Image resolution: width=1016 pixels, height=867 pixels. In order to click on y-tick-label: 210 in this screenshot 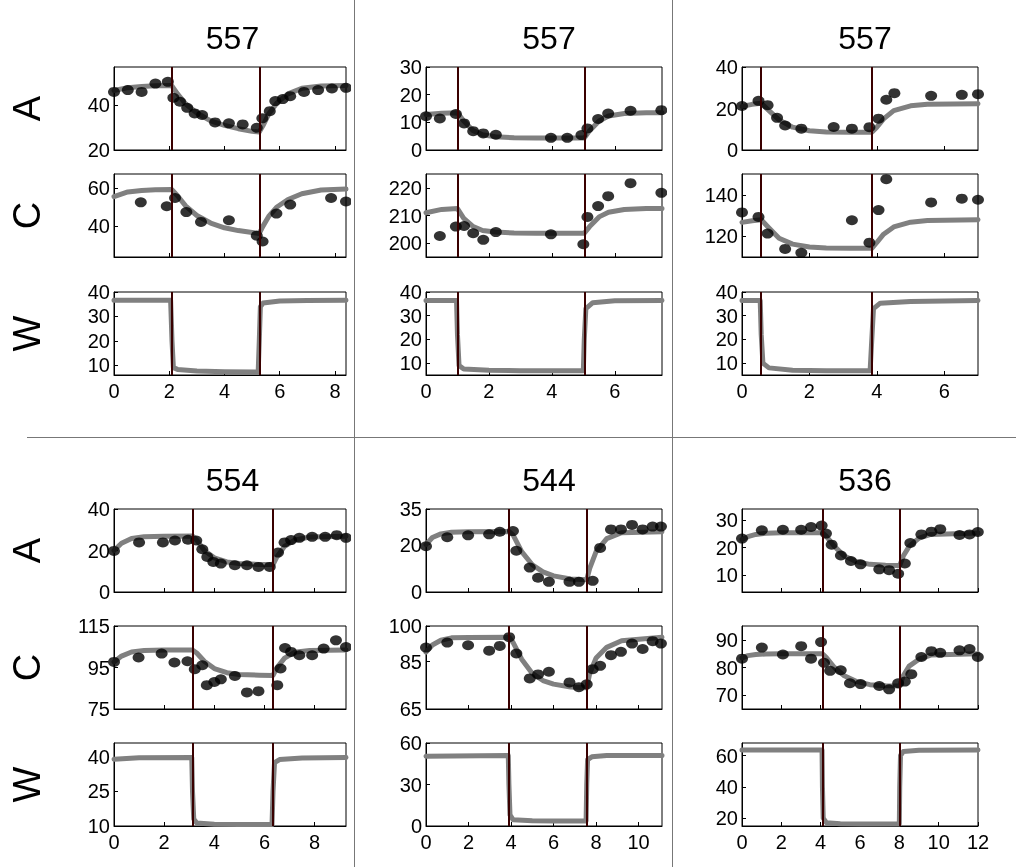, I will do `click(405, 215)`.